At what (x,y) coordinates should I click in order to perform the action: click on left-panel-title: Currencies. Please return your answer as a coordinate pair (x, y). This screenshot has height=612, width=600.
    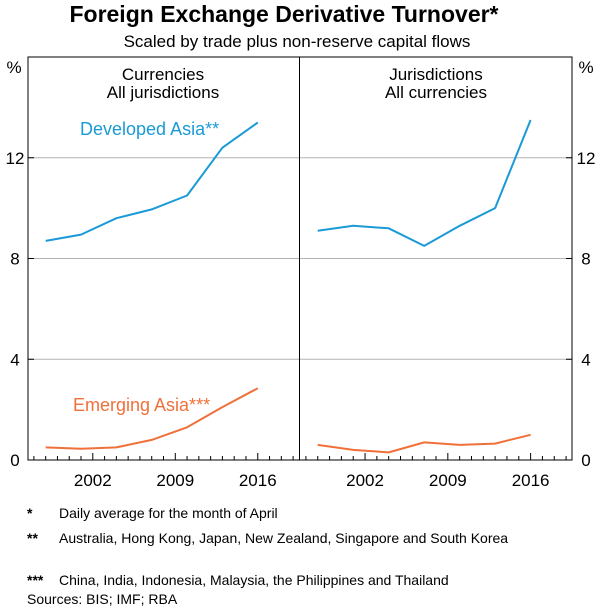
    Looking at the image, I should click on (163, 74).